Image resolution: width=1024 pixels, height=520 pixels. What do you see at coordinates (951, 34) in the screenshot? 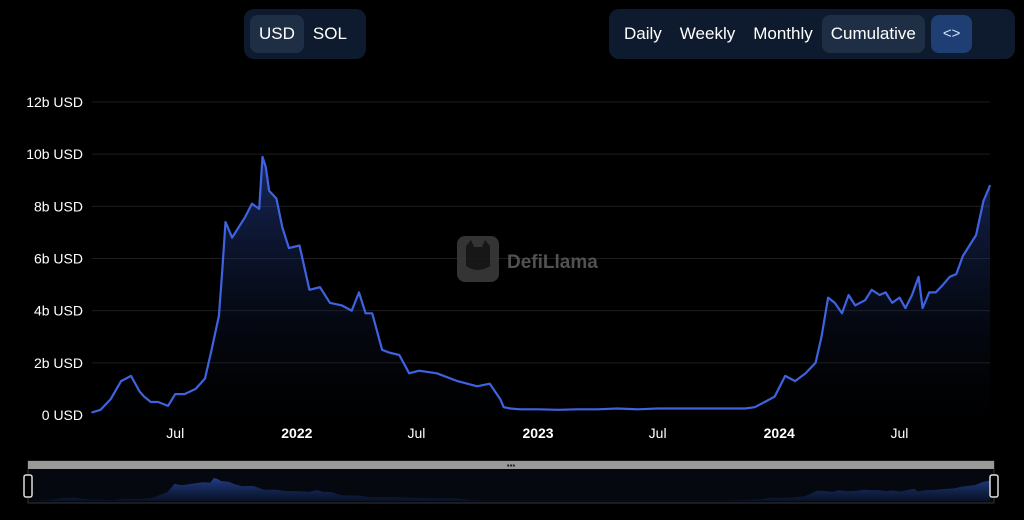
I see `code-icon: <>` at bounding box center [951, 34].